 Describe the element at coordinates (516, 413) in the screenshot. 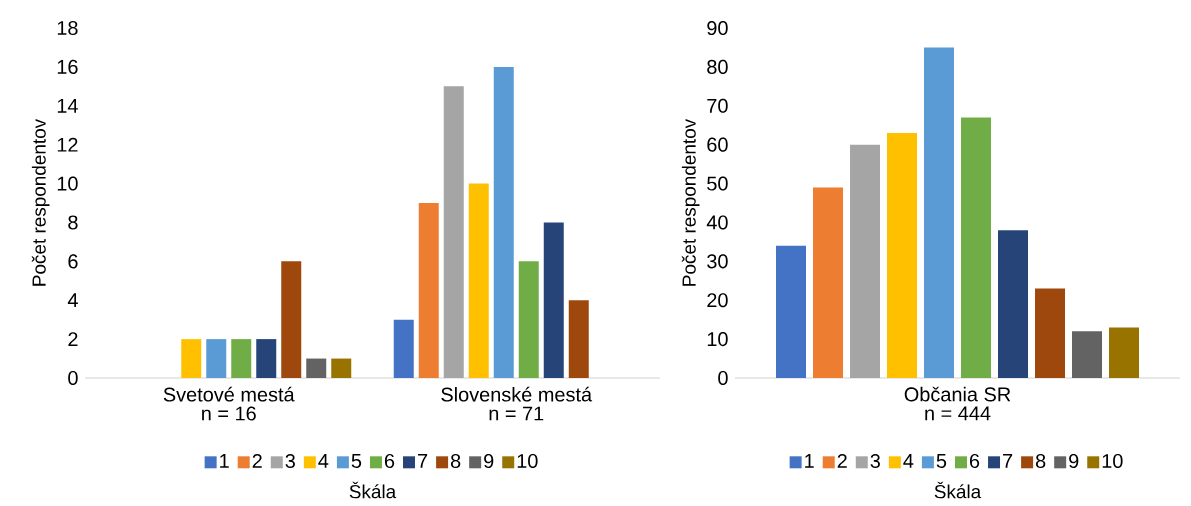

I see `text: n = 71` at that location.